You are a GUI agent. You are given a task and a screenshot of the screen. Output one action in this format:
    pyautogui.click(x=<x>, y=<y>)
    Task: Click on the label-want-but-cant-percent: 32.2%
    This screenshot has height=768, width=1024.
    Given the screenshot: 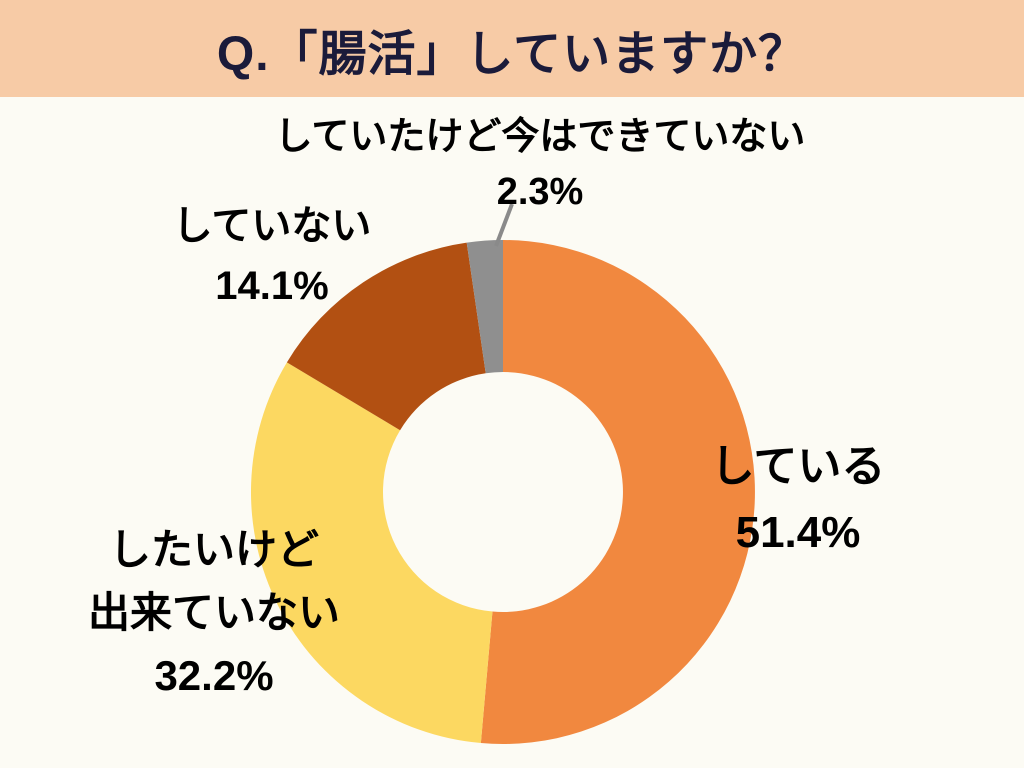 What is the action you would take?
    pyautogui.click(x=214, y=675)
    